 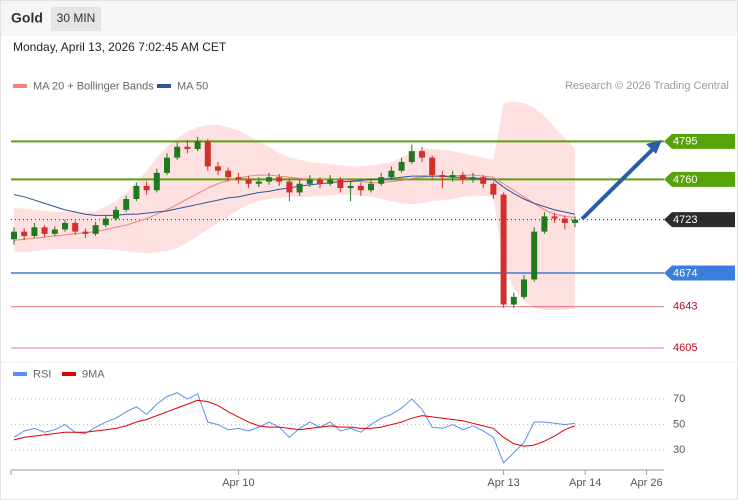 I want to click on legend-label: RSI, so click(x=42, y=374).